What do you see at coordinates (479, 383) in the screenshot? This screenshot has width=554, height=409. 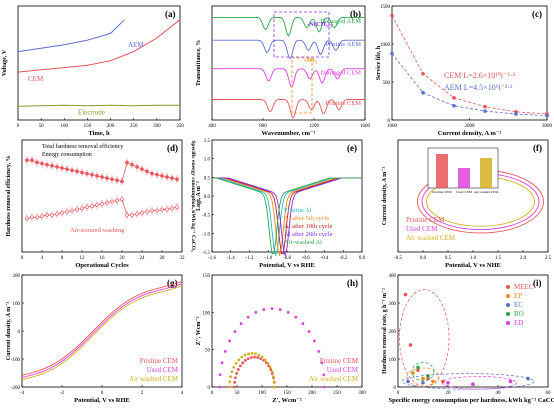 I see `group-ellipse` at bounding box center [479, 383].